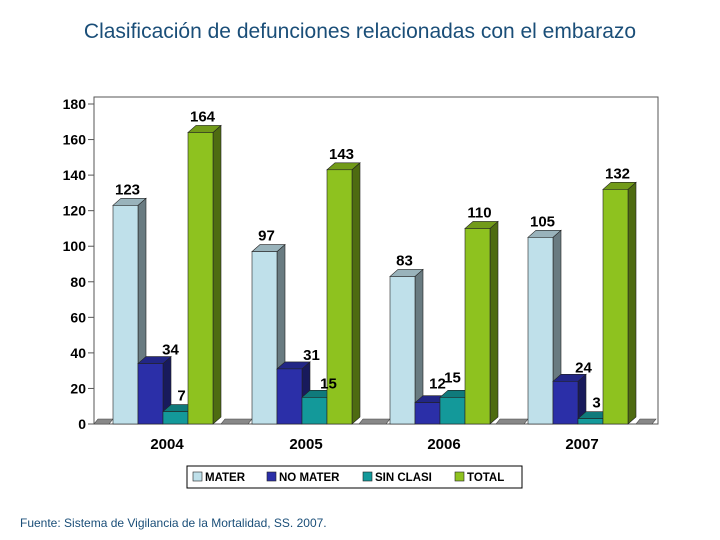  What do you see at coordinates (203, 116) in the screenshot?
I see `data-label-total-2004: 164` at bounding box center [203, 116].